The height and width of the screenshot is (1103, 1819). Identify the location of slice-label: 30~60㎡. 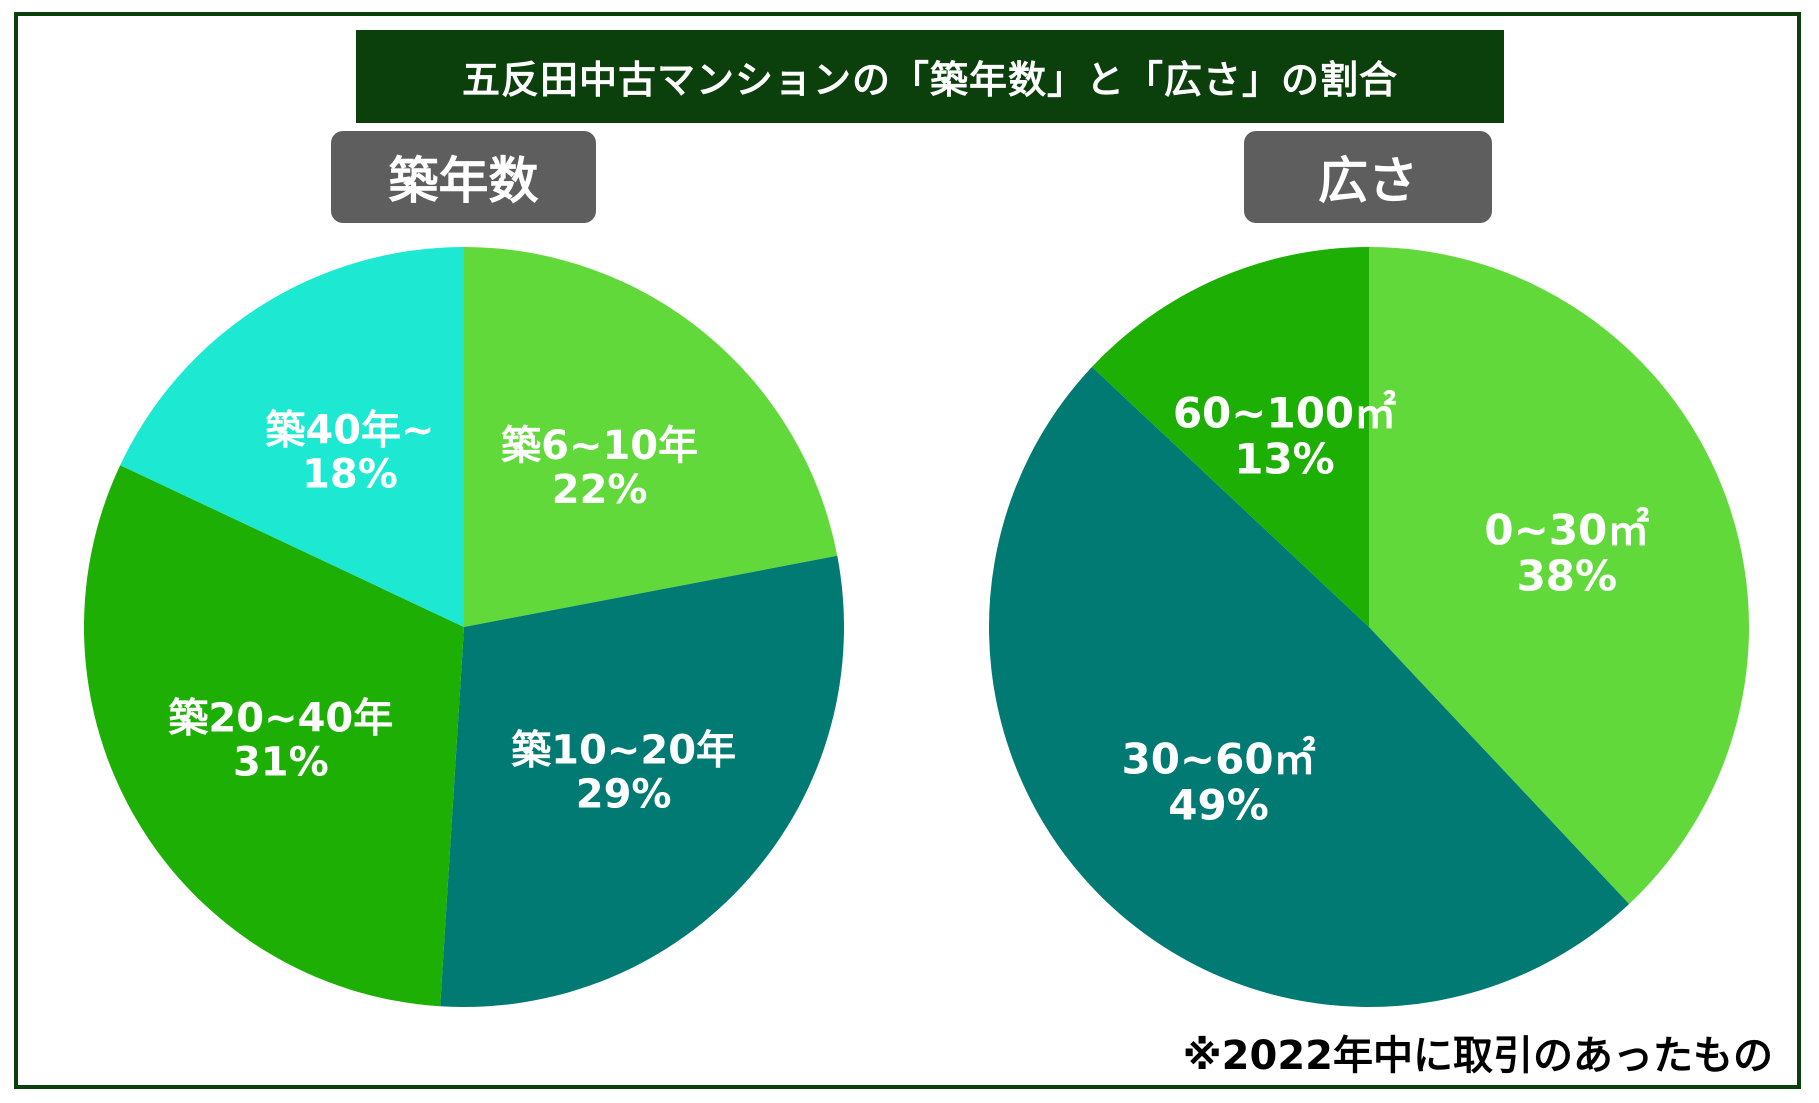
(1218, 758).